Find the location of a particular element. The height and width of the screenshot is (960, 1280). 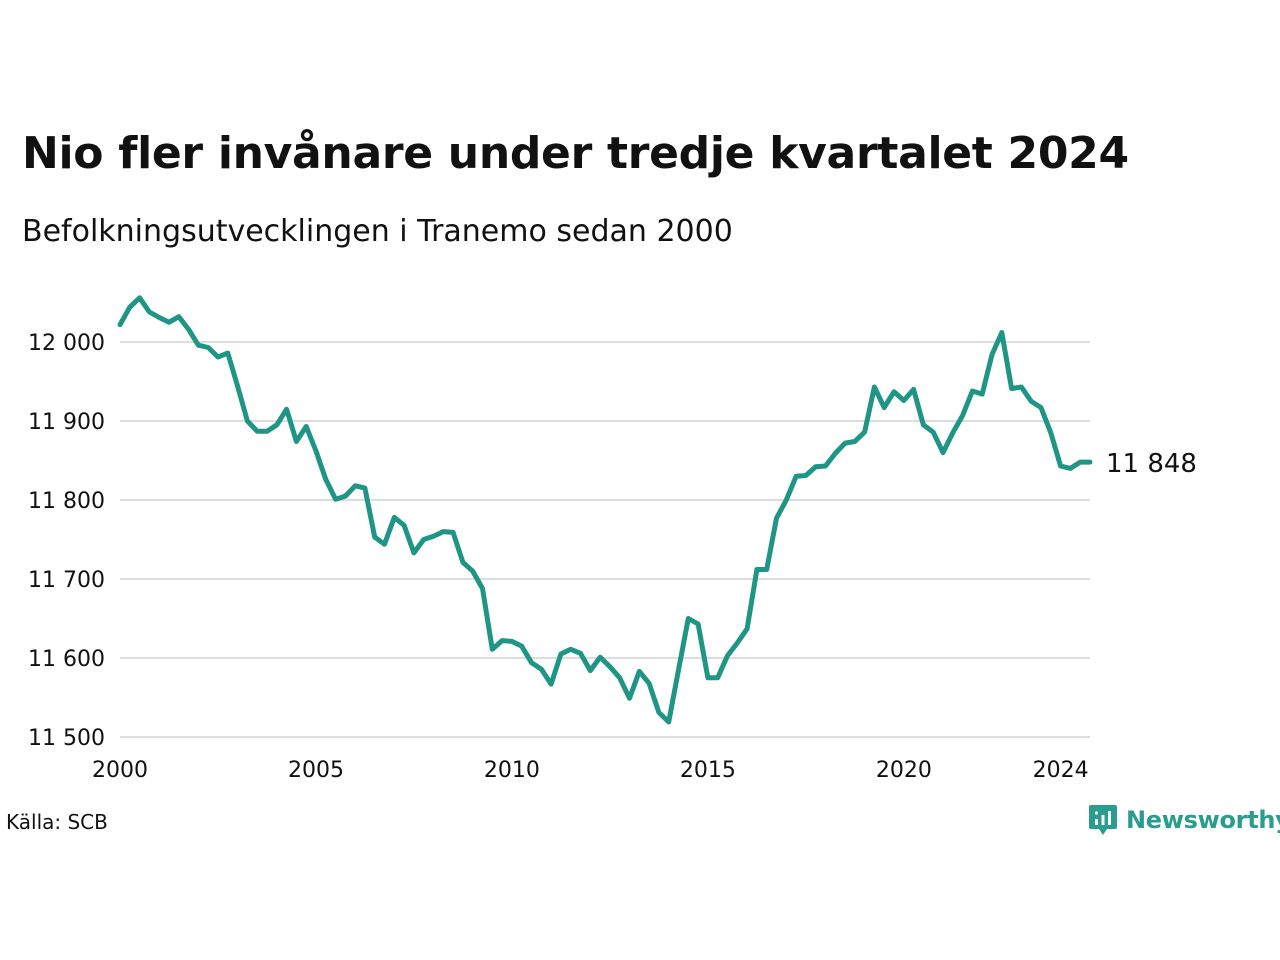

y-tick-label: 12 000 is located at coordinates (66, 343).